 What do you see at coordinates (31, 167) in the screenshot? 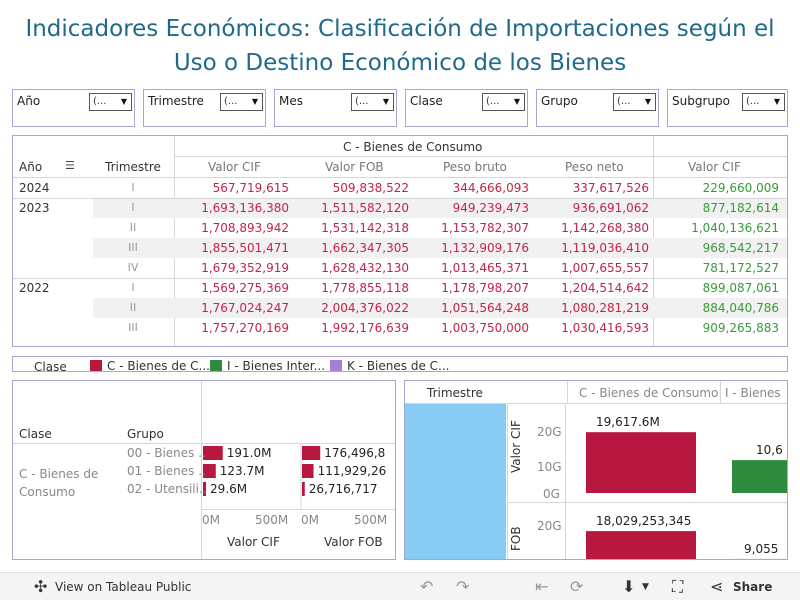
I see `col-header-year: Año` at bounding box center [31, 167].